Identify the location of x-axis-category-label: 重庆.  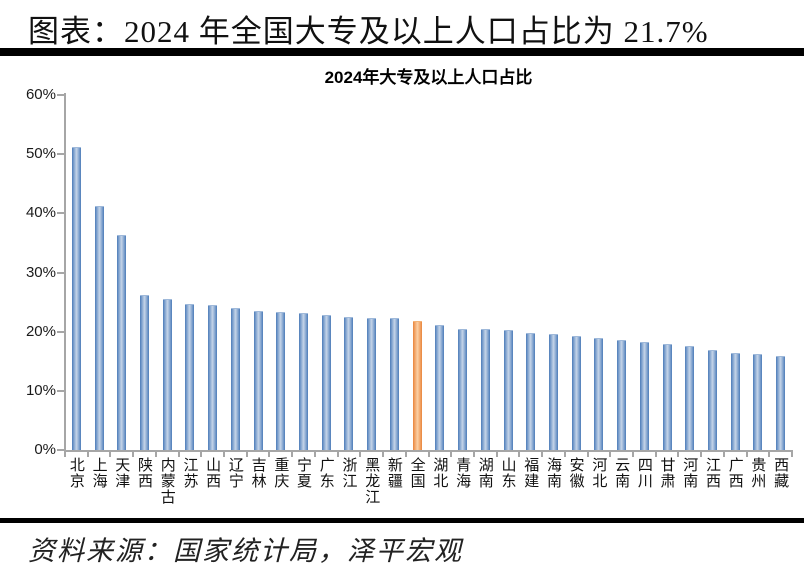
(280, 473).